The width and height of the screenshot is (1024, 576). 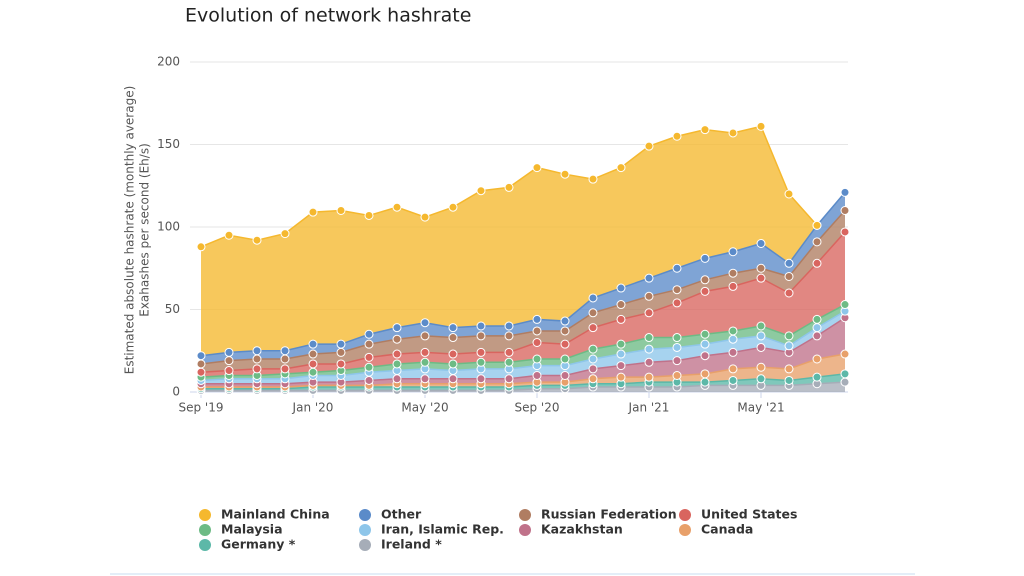 I want to click on legend-label: Mainland China, so click(x=275, y=514).